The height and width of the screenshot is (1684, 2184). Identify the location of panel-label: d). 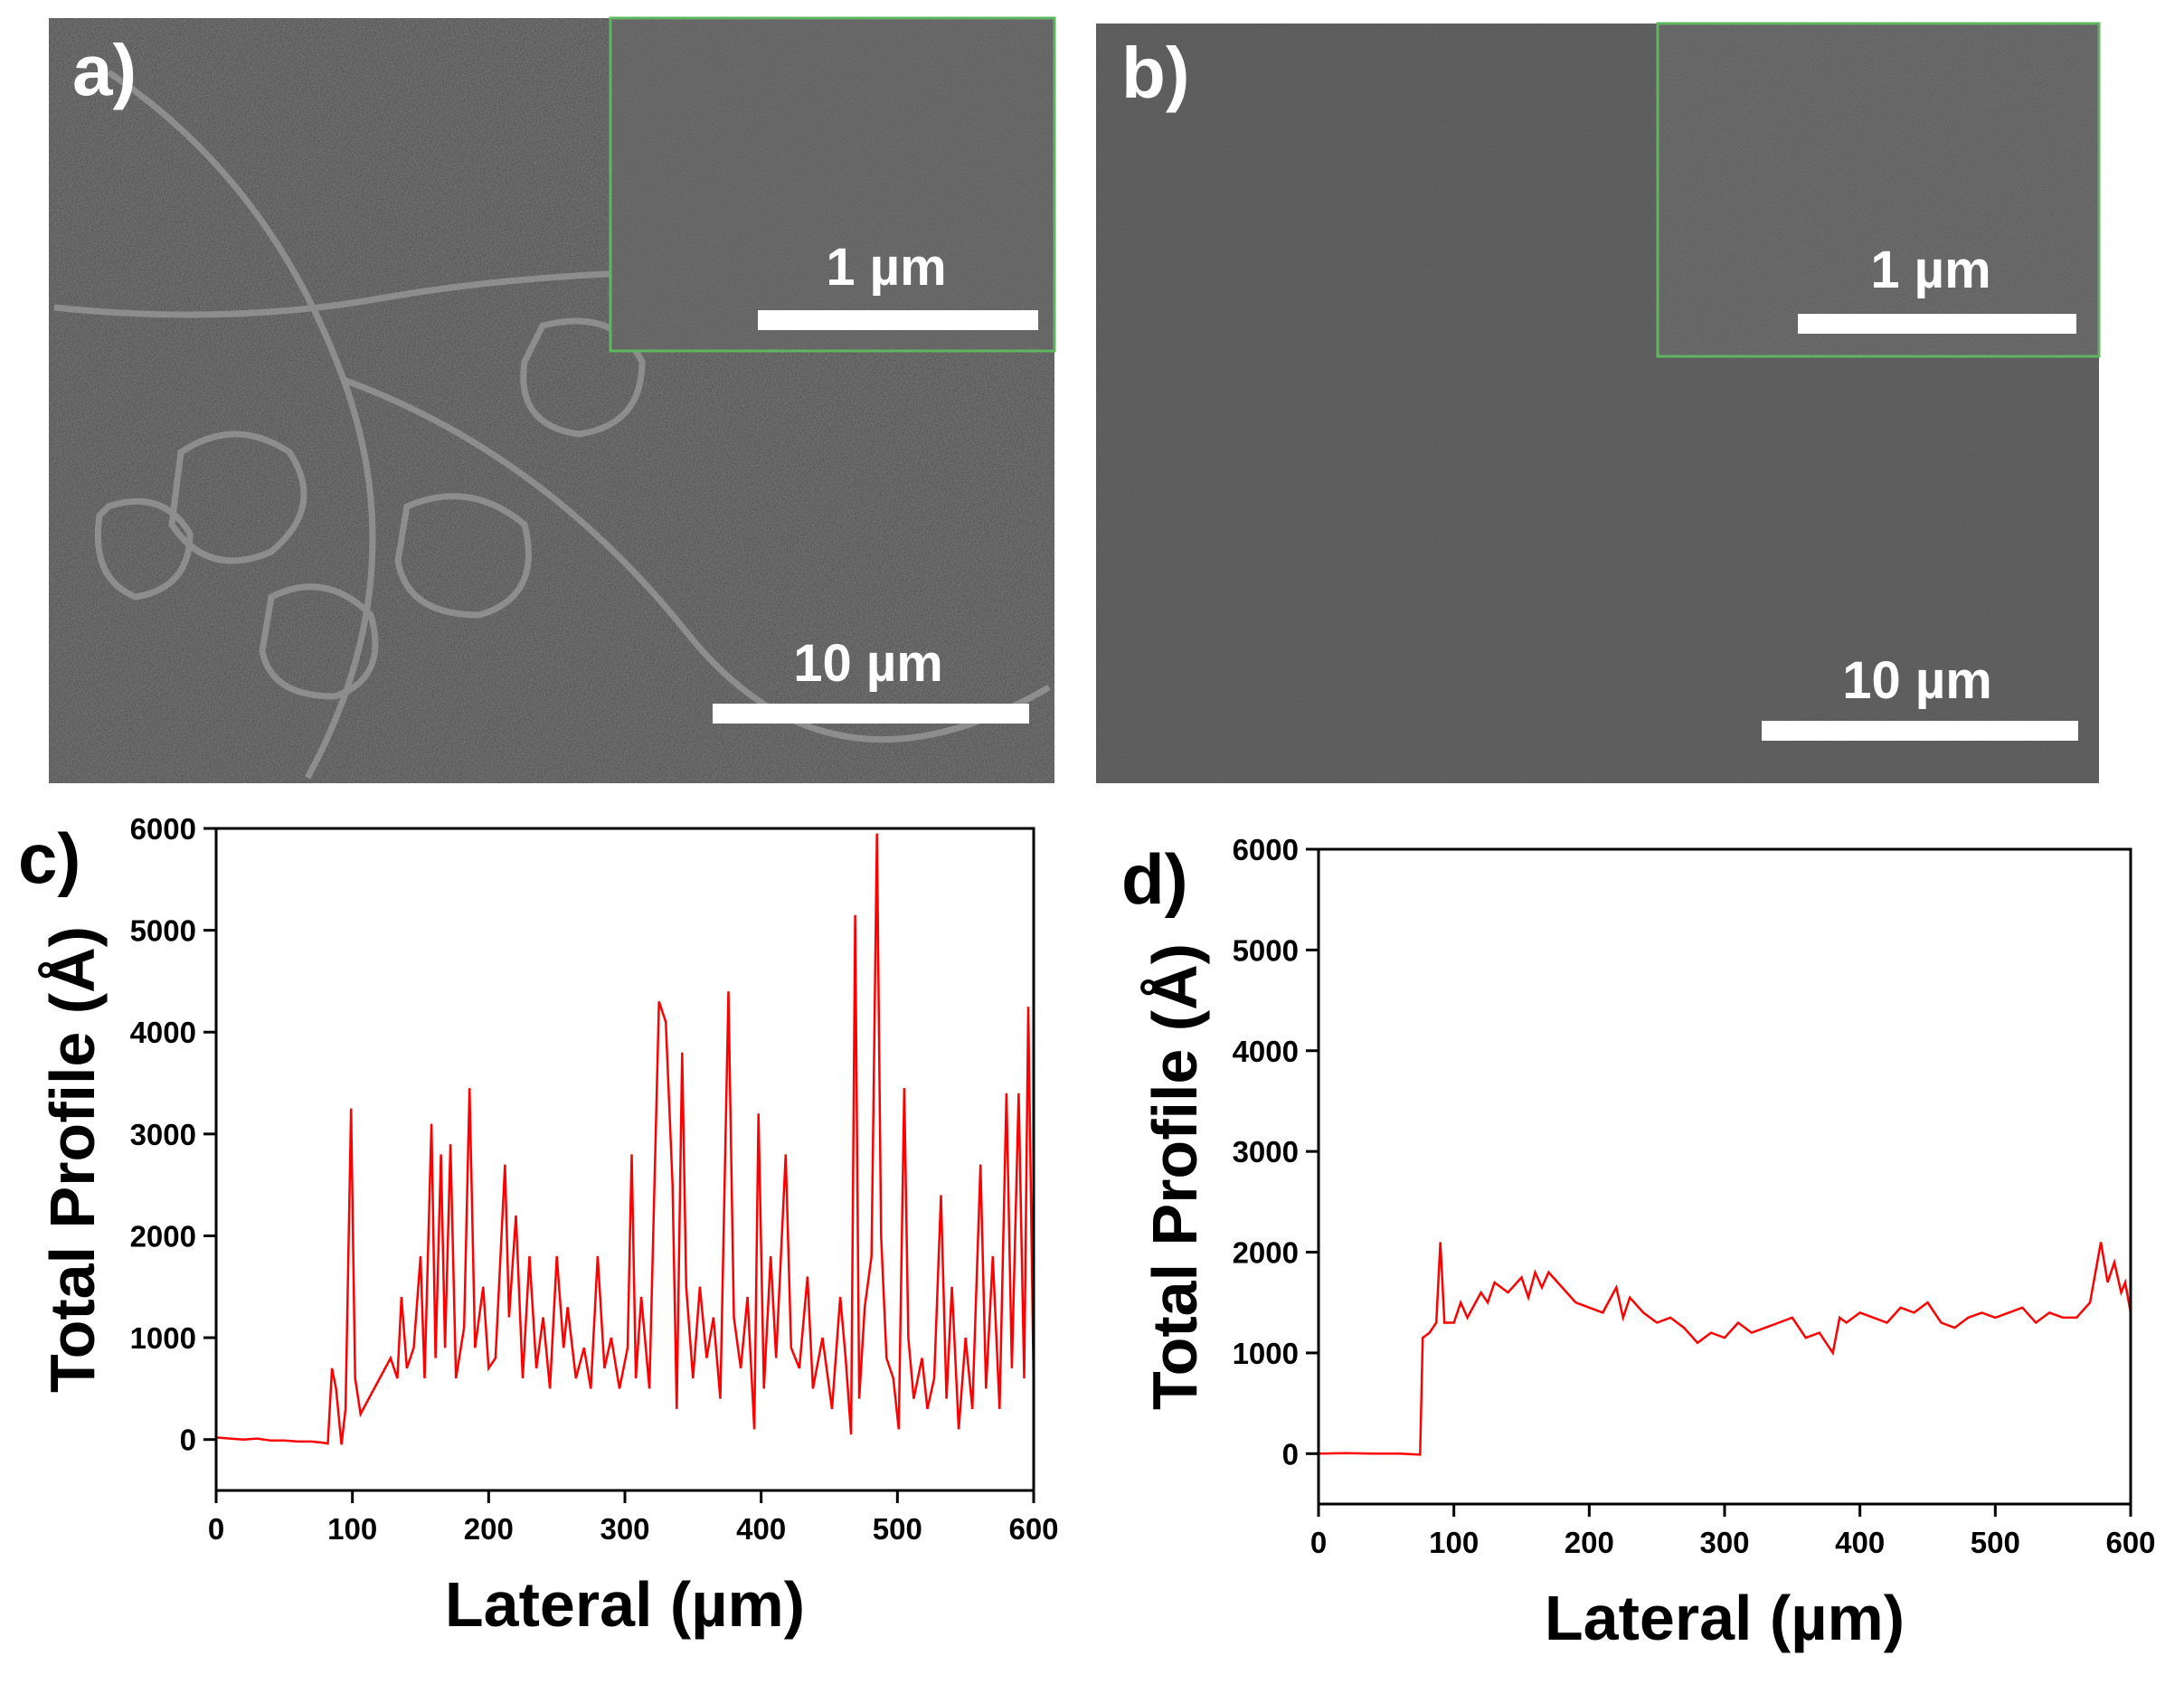
(1154, 879).